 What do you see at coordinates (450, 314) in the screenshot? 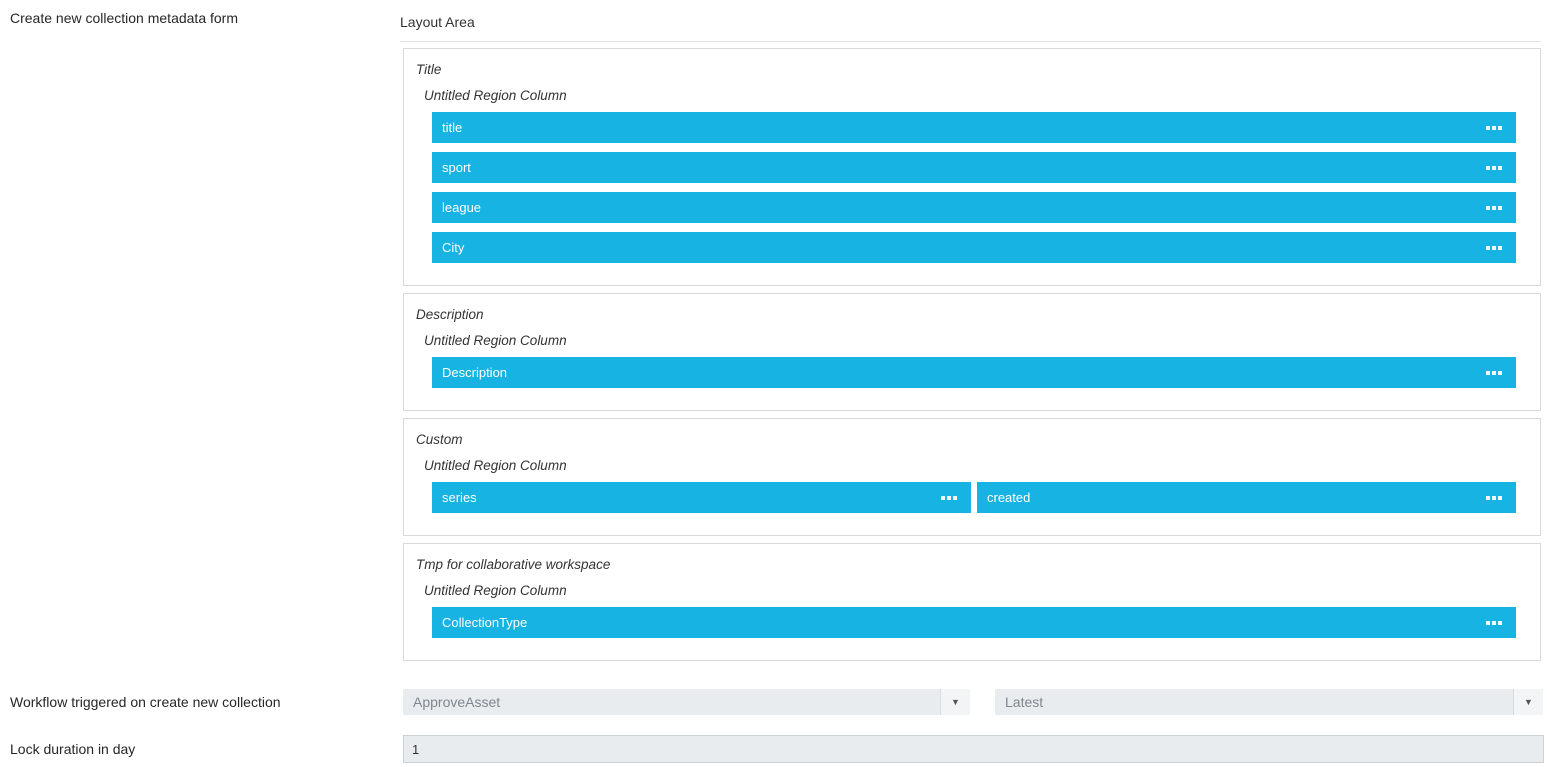
I see `region-title: Description` at bounding box center [450, 314].